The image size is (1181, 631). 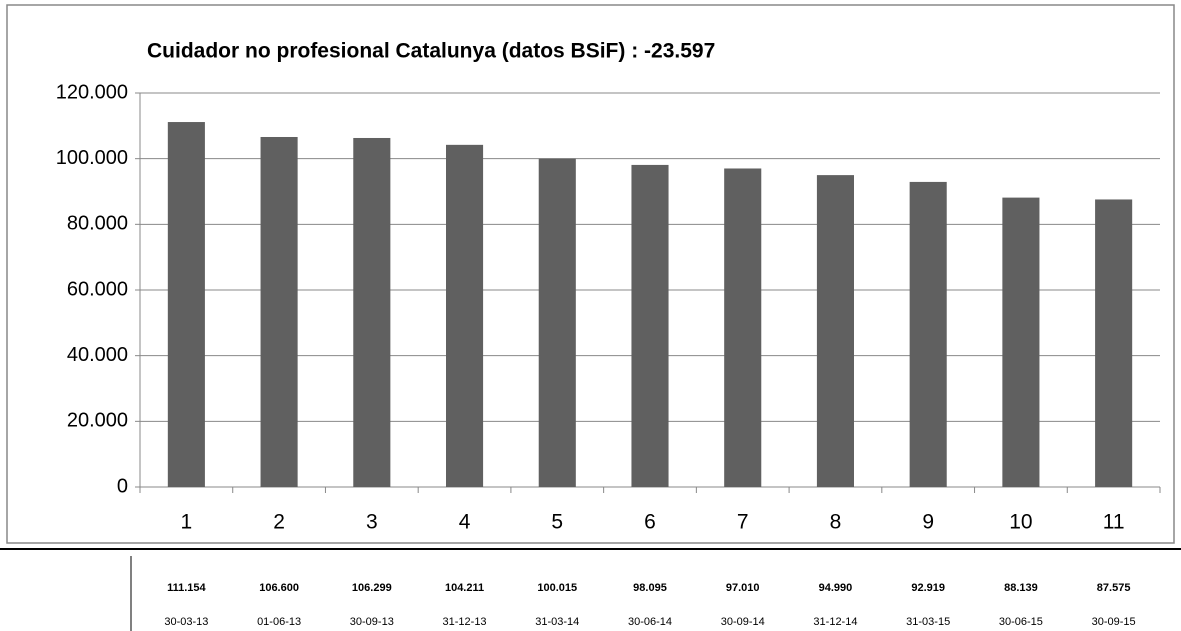 What do you see at coordinates (928, 622) in the screenshot?
I see `table-date: 31-03-15` at bounding box center [928, 622].